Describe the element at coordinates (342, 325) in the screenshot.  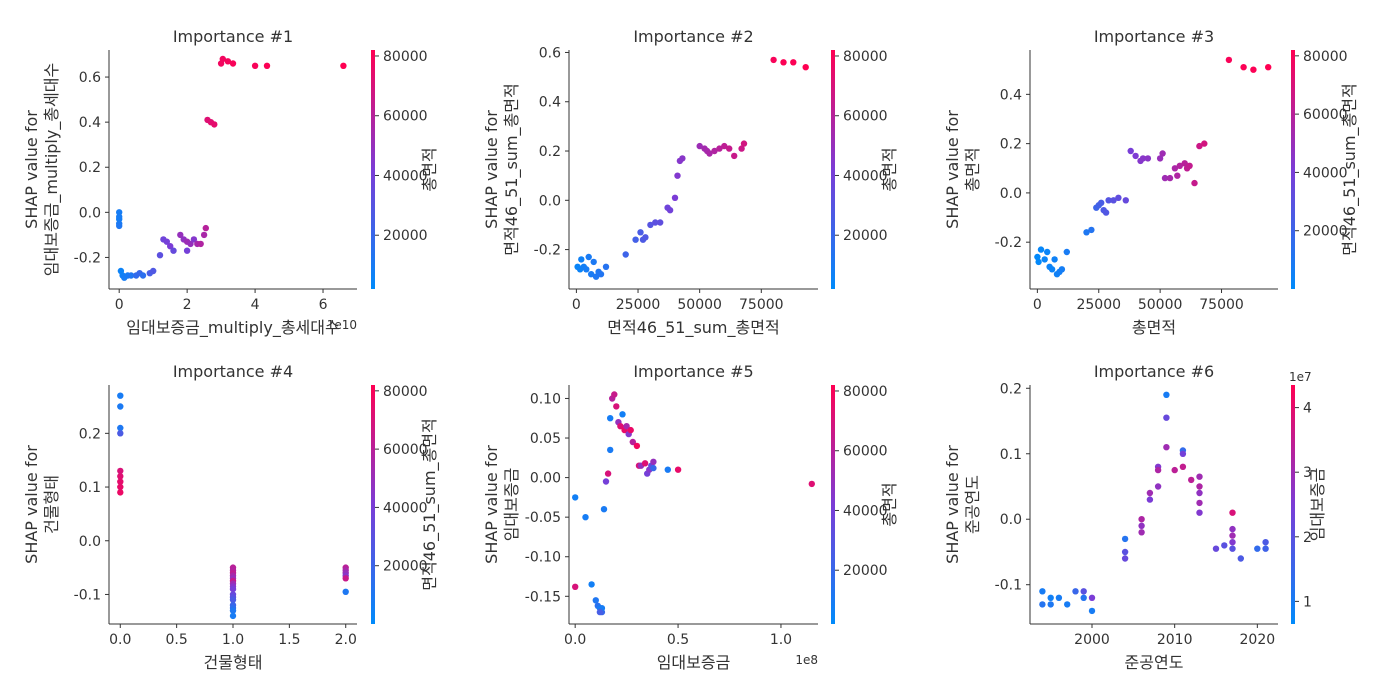
I see `x-offset-label: 1e10` at that location.